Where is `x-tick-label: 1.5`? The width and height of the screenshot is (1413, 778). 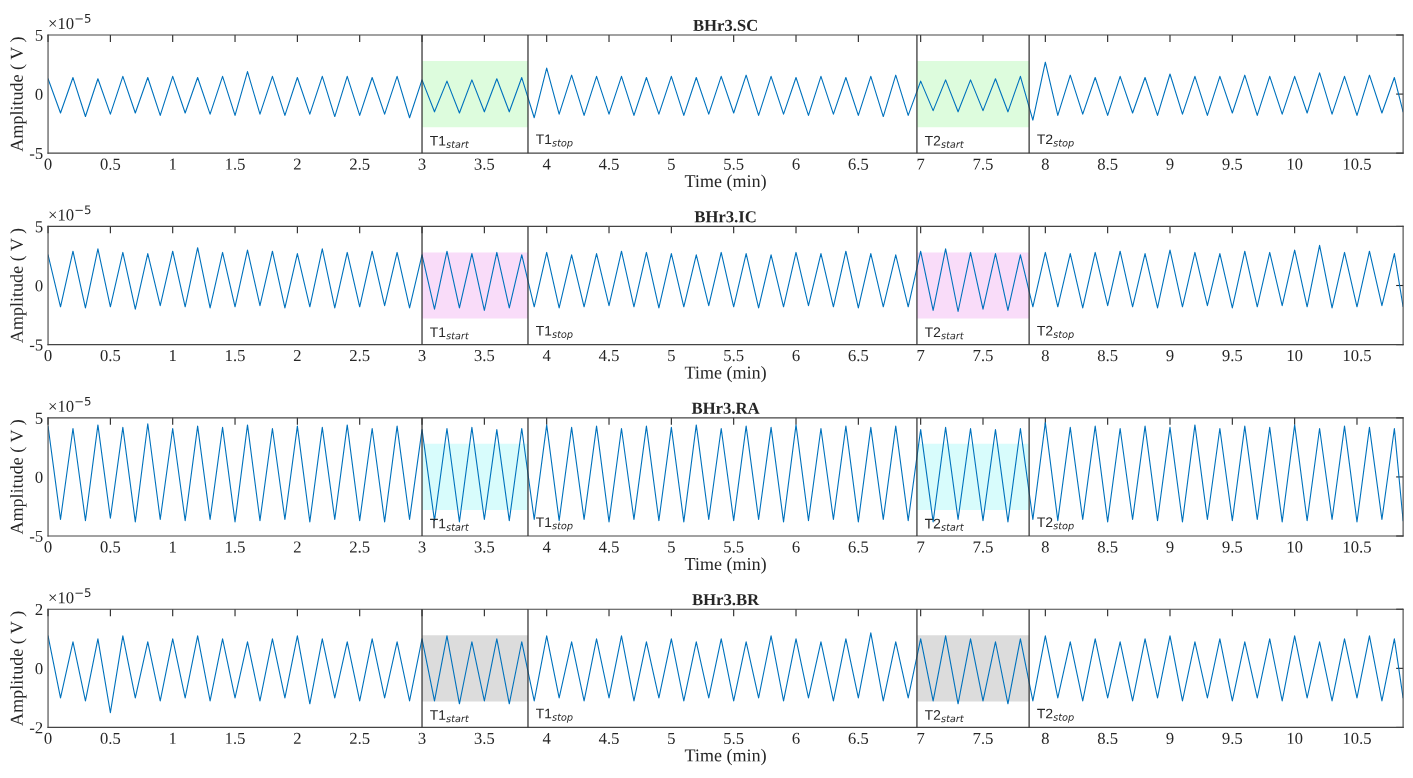
x-tick-label: 1.5 is located at coordinates (235, 356).